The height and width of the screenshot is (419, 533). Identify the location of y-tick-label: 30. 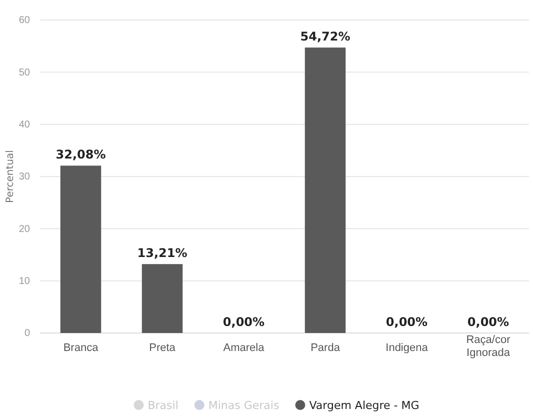
(24, 177).